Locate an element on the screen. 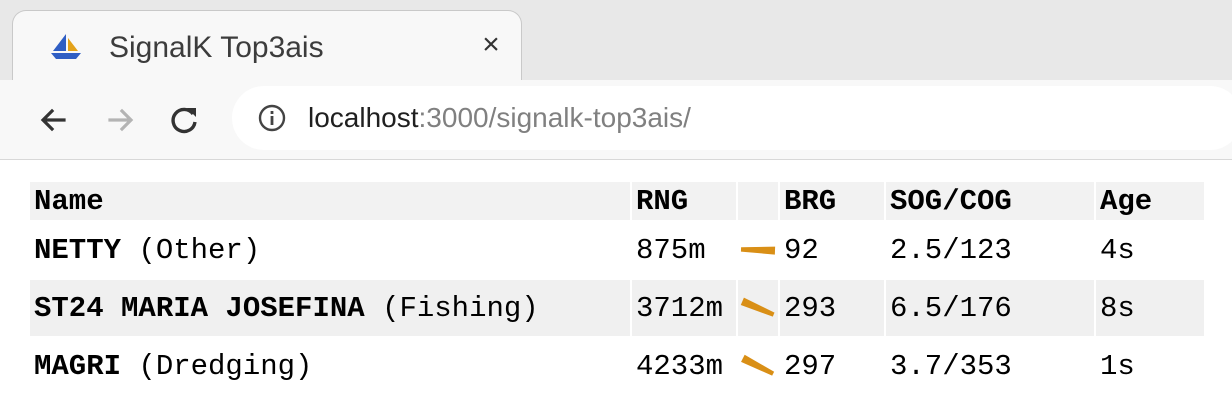  bearing-cell: 293 is located at coordinates (832, 308).